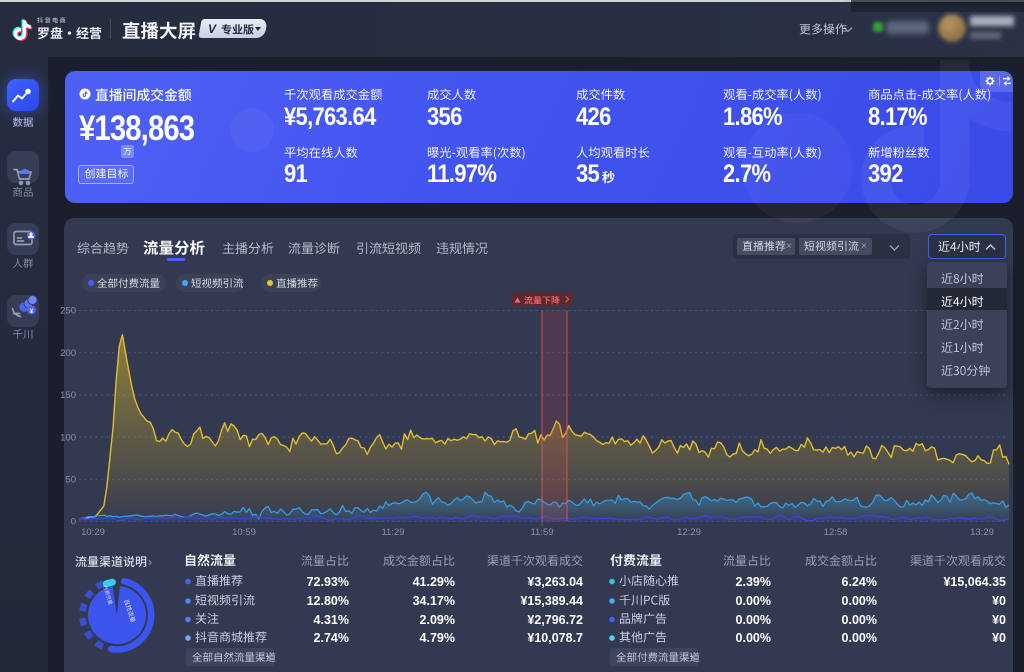 The image size is (1024, 672). Describe the element at coordinates (73, 522) in the screenshot. I see `svg-text: 0` at that location.